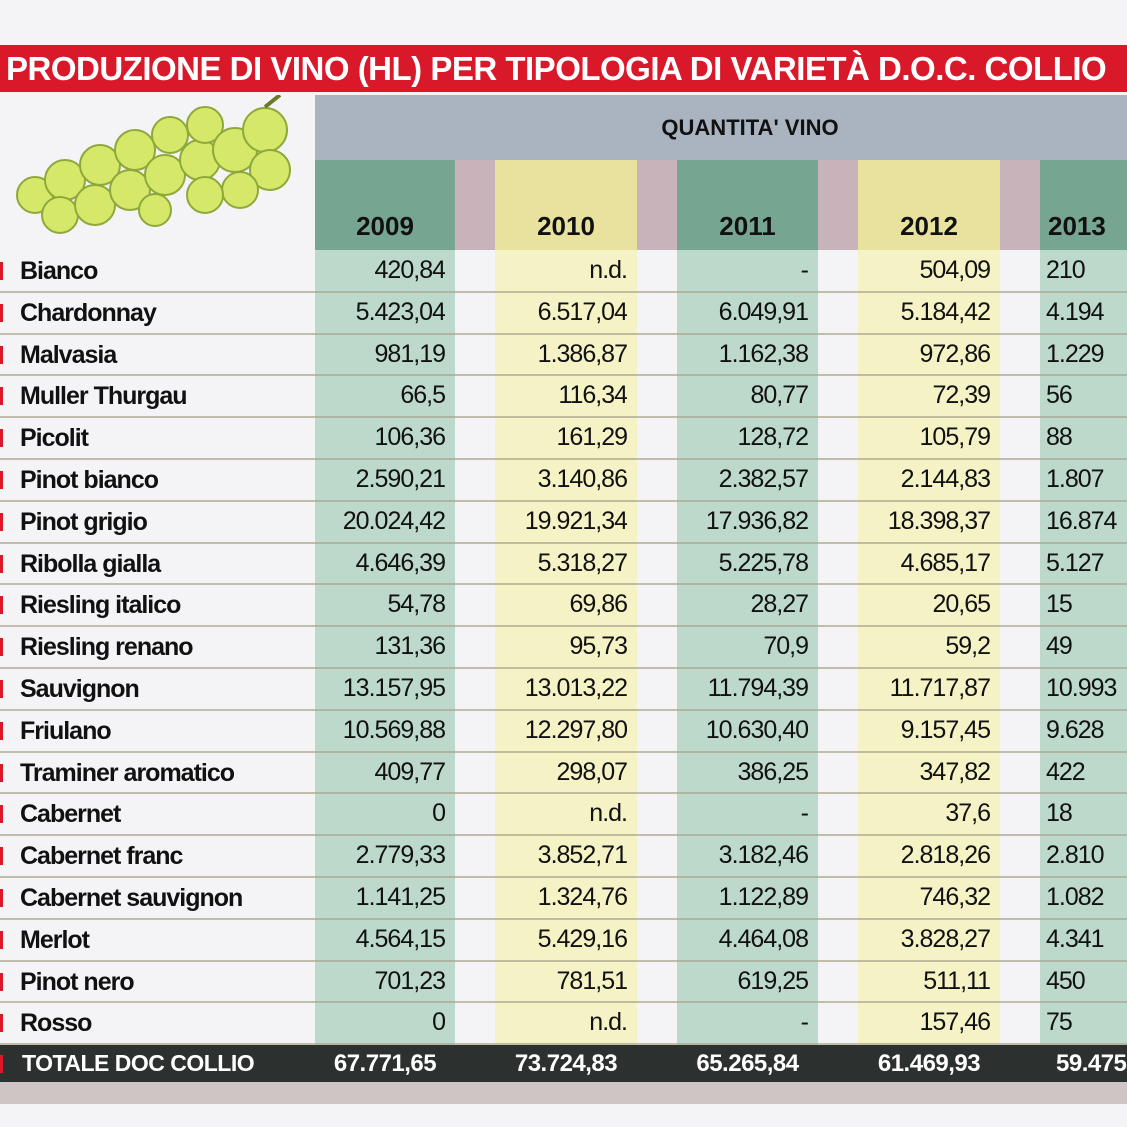 This screenshot has height=1127, width=1127. Describe the element at coordinates (1083, 602) in the screenshot. I see `column-2013: 2013` at that location.